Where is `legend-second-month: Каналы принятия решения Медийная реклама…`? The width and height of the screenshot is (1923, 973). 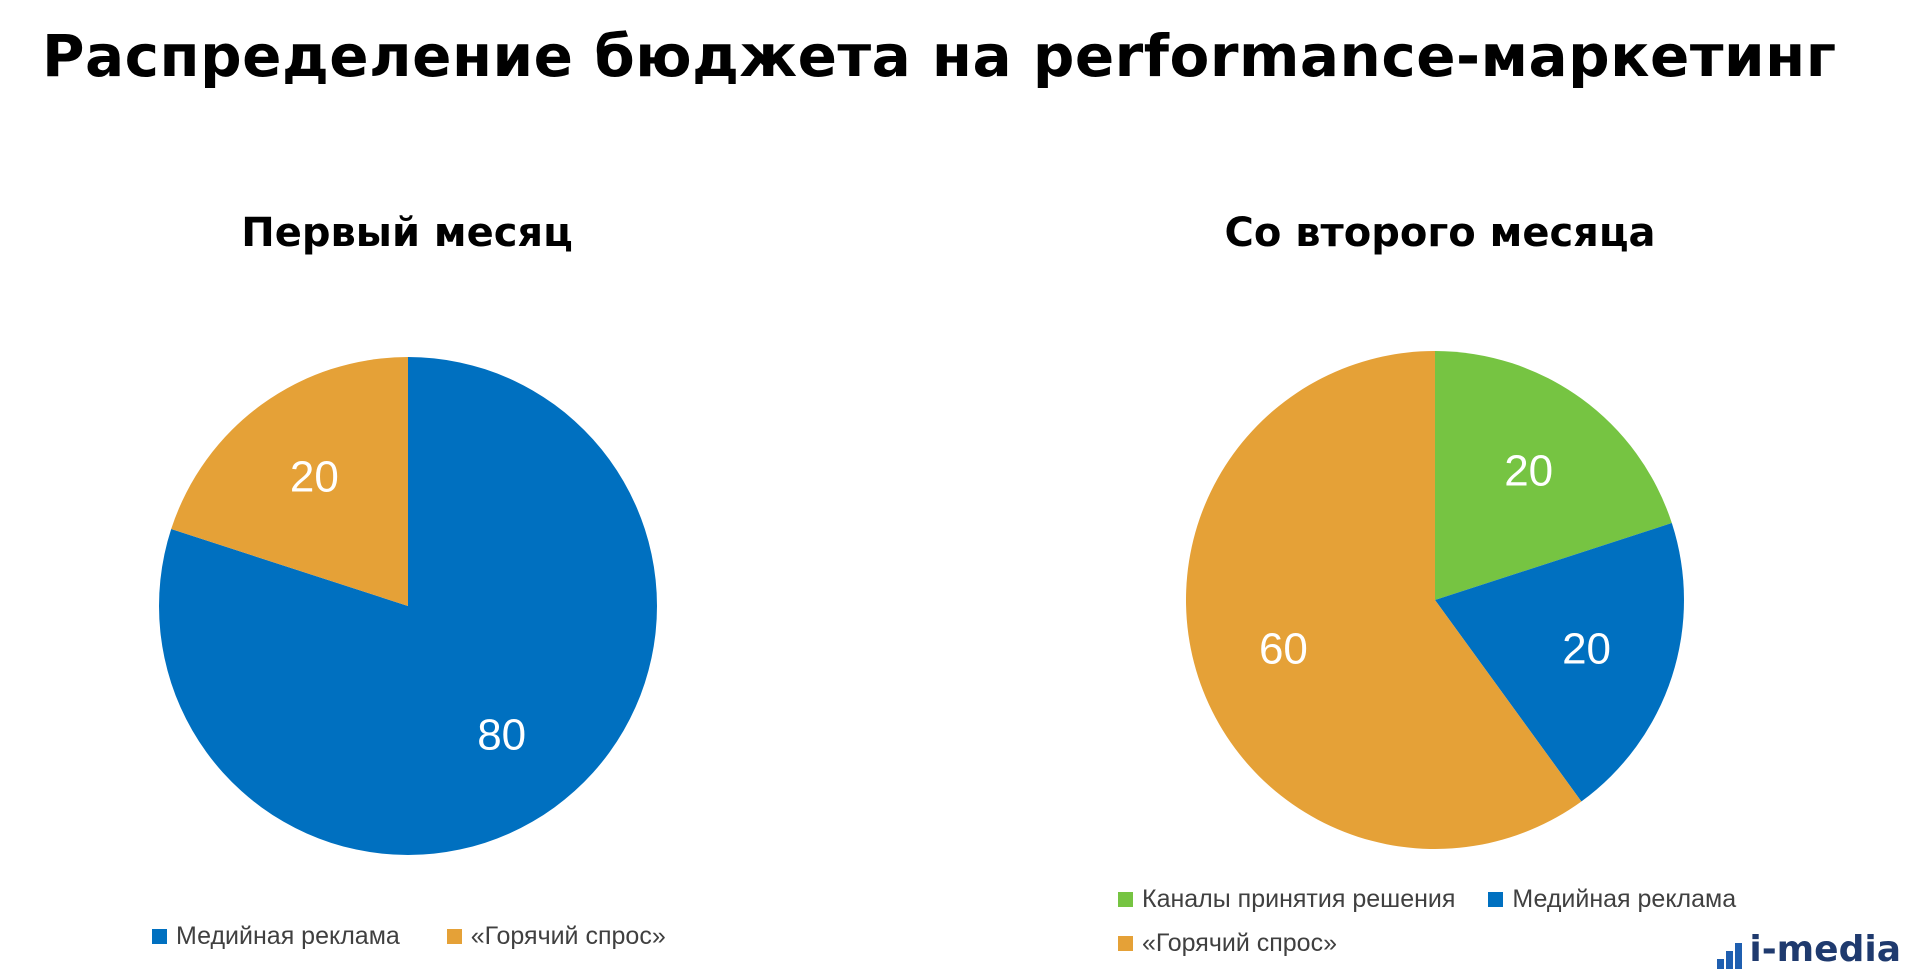
legend-second-month: Каналы принятия решения Медийная реклама… is located at coordinates (1468, 929).